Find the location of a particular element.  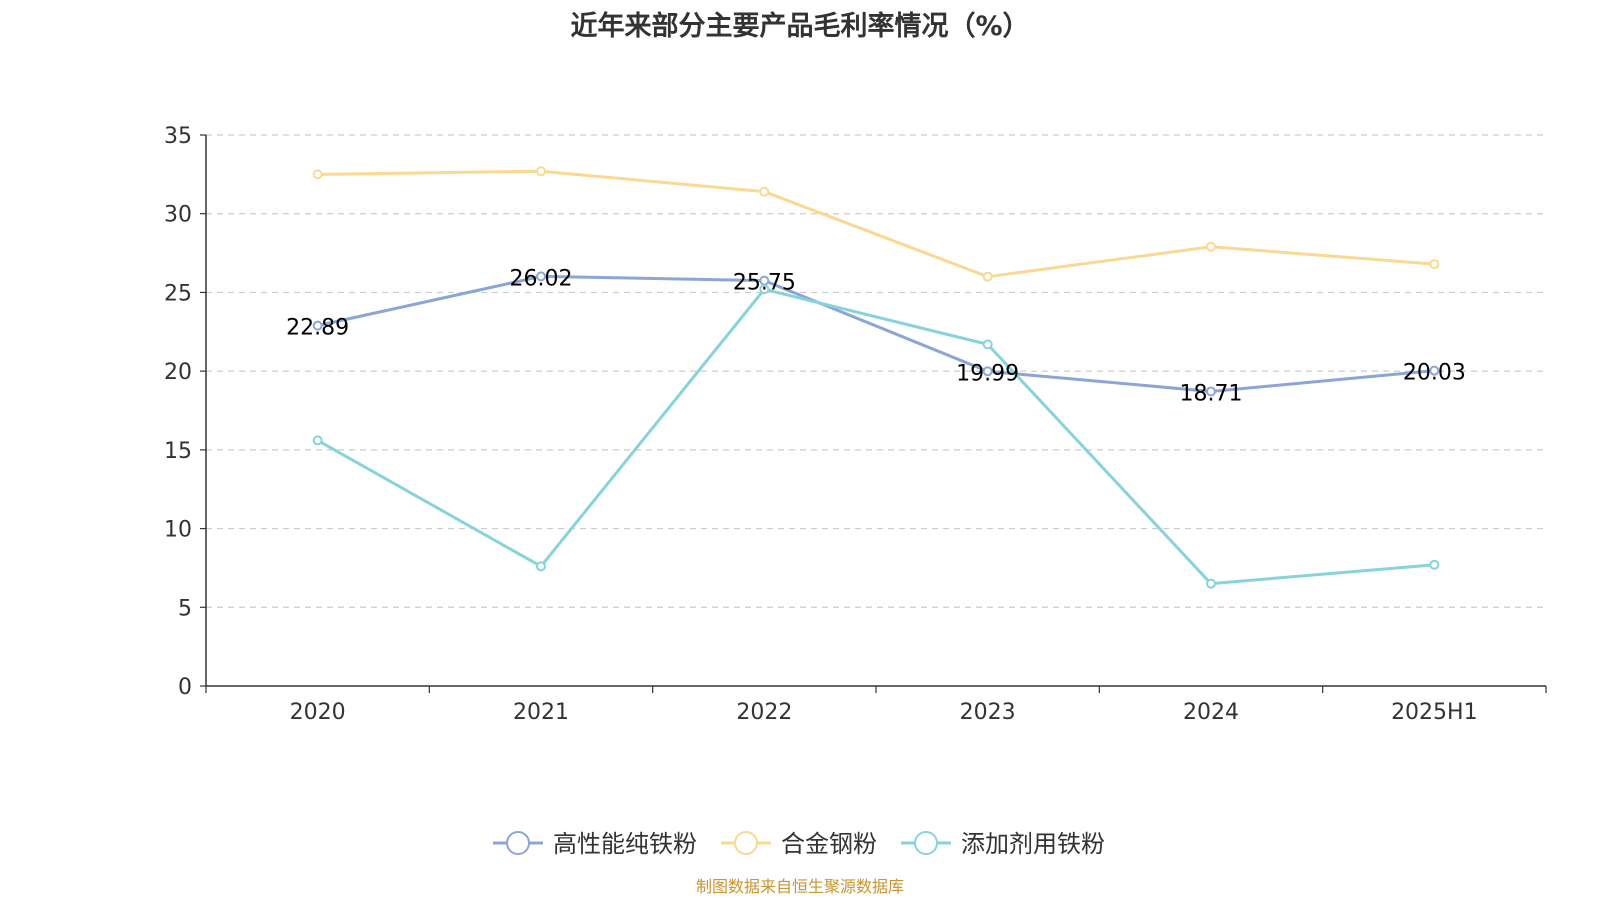

data-label: 22.89 is located at coordinates (317, 328).